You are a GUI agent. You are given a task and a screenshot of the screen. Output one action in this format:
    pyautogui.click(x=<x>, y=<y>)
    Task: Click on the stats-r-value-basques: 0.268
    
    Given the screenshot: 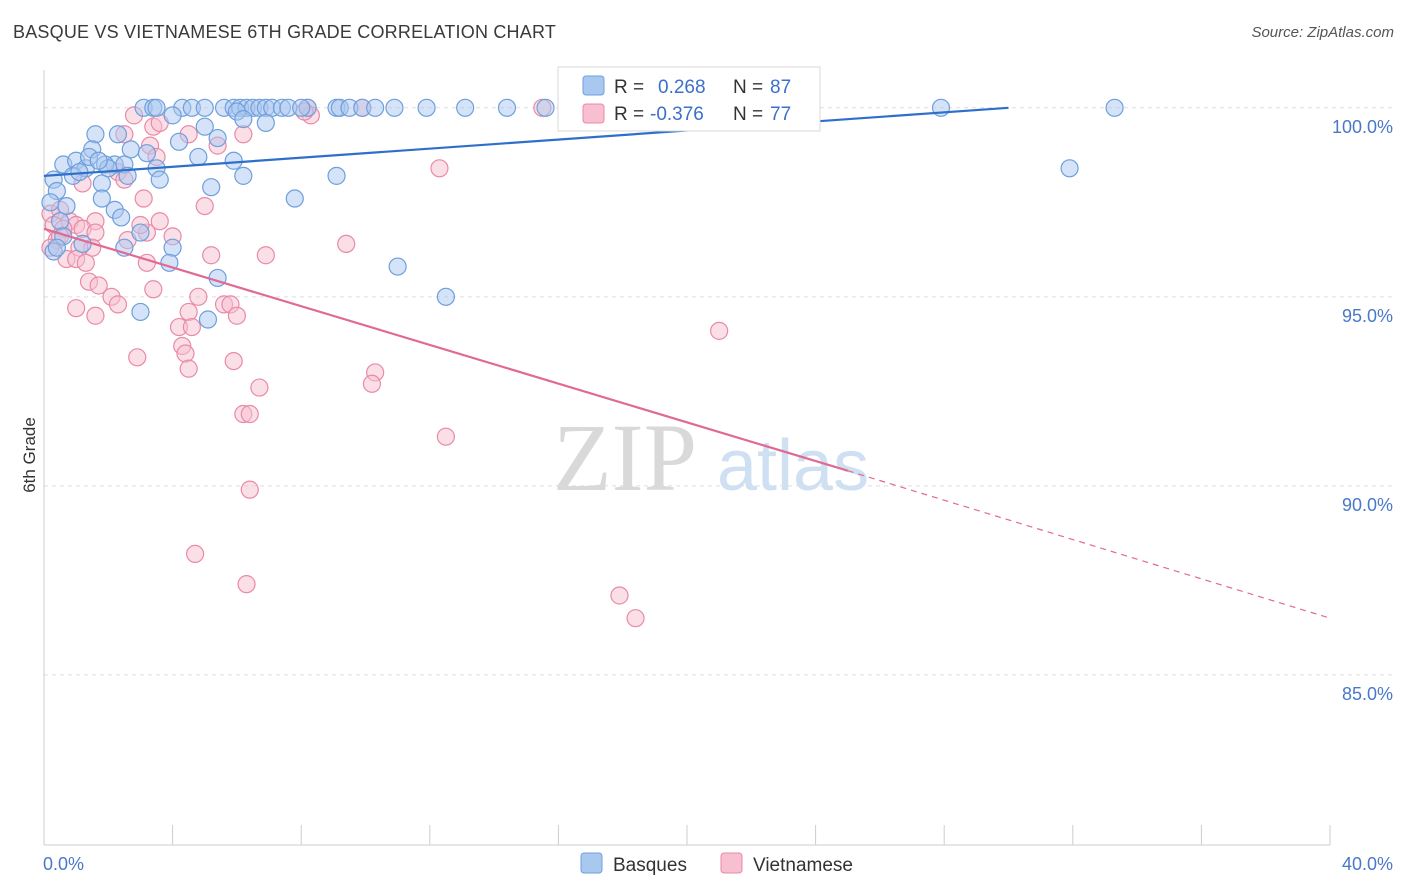 What is the action you would take?
    pyautogui.click(x=682, y=87)
    